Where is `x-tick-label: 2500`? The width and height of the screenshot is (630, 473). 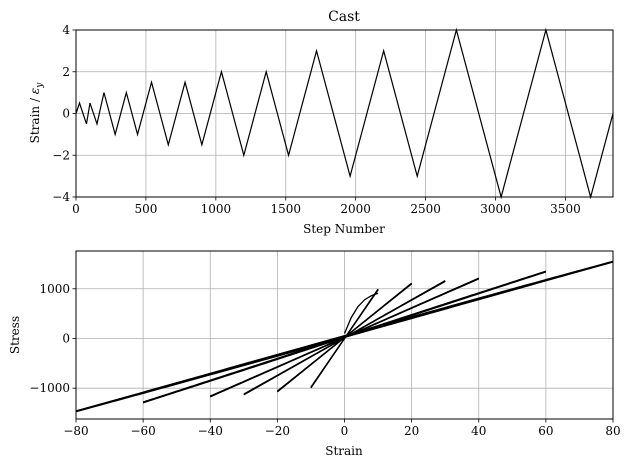
x-tick-label: 2500 is located at coordinates (425, 209).